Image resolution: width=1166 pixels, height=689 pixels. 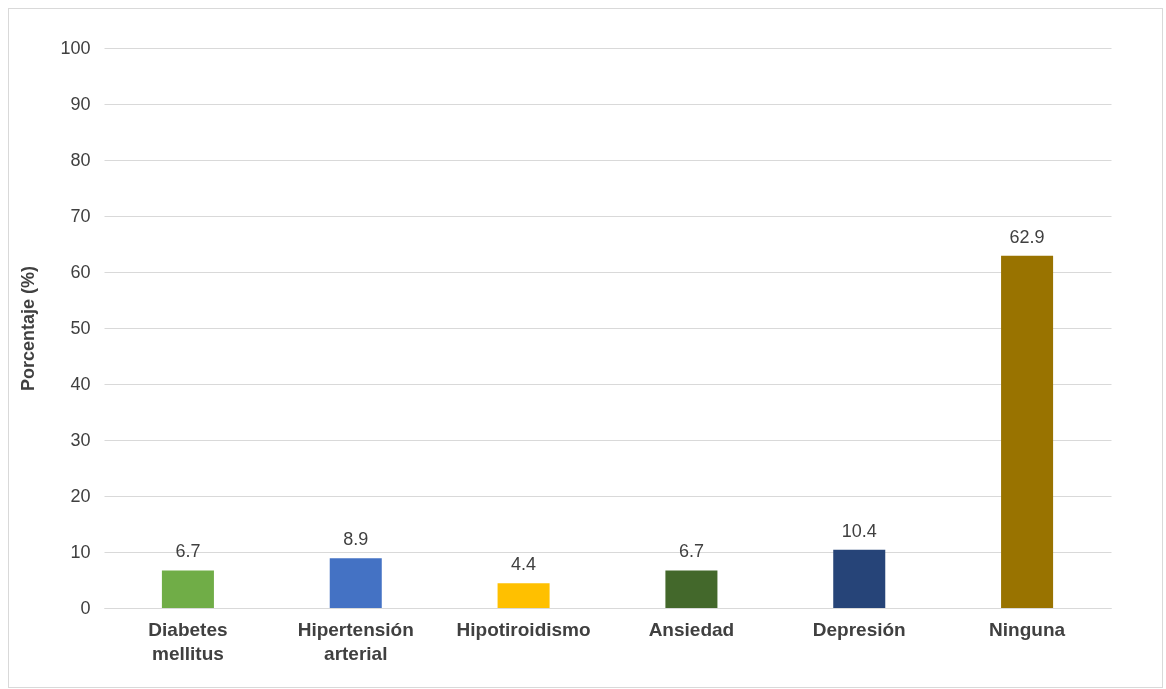 I want to click on y-tick-label: 20, so click(x=80, y=495).